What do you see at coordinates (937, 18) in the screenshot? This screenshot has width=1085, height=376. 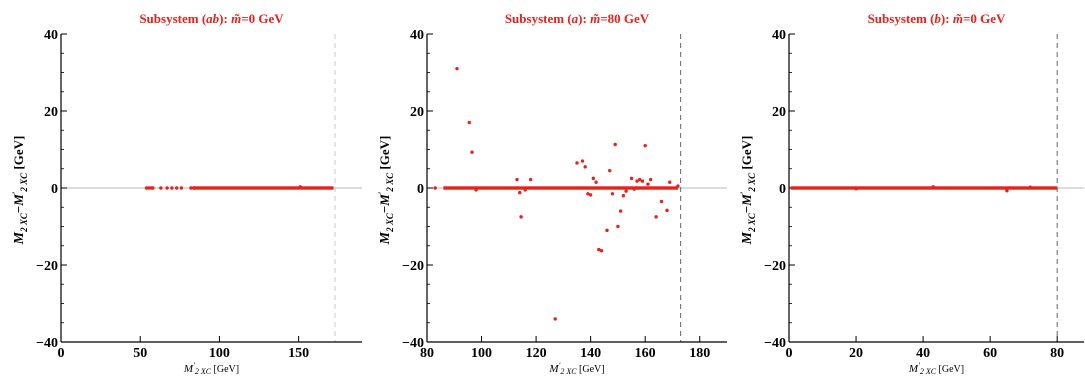 I see `chart-title: Subsystem (b): m̃=0 GeV` at bounding box center [937, 18].